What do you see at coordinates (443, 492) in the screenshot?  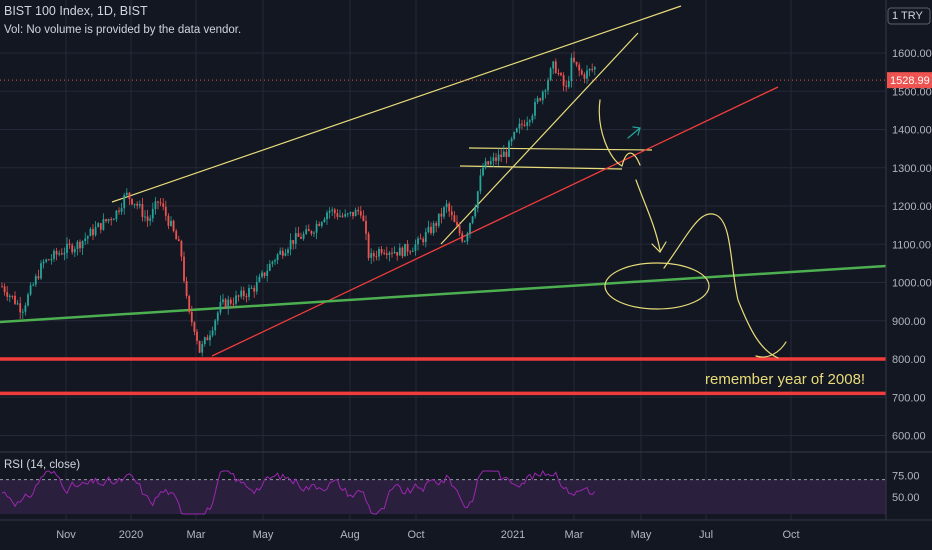 I see `rsi-pane` at bounding box center [443, 492].